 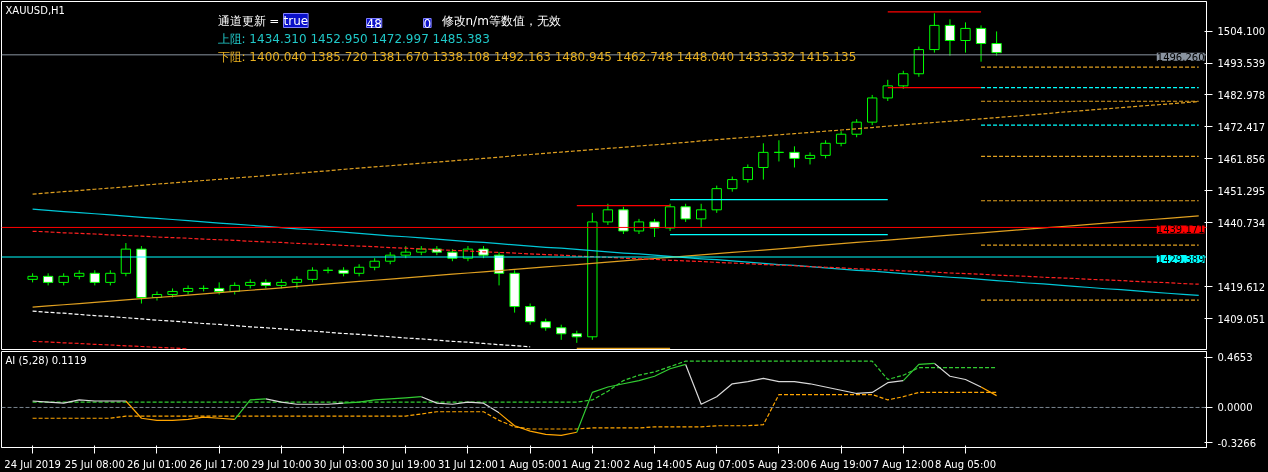 What do you see at coordinates (903, 464) in the screenshot?
I see `x-tick-label: 7 Aug 12:00` at bounding box center [903, 464].